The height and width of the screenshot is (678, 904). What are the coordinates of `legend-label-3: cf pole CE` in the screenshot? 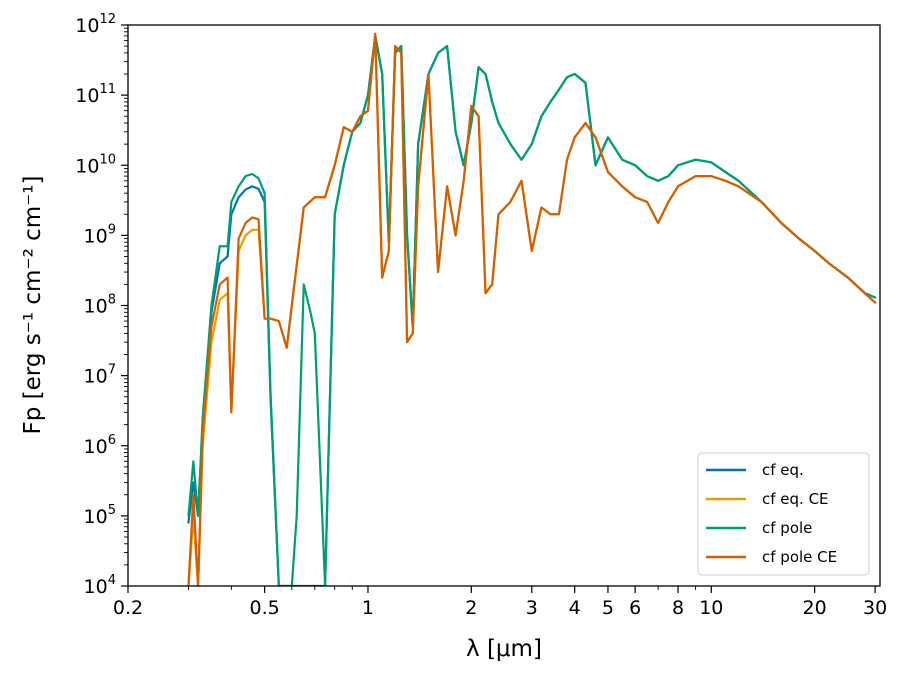 It's located at (799, 557).